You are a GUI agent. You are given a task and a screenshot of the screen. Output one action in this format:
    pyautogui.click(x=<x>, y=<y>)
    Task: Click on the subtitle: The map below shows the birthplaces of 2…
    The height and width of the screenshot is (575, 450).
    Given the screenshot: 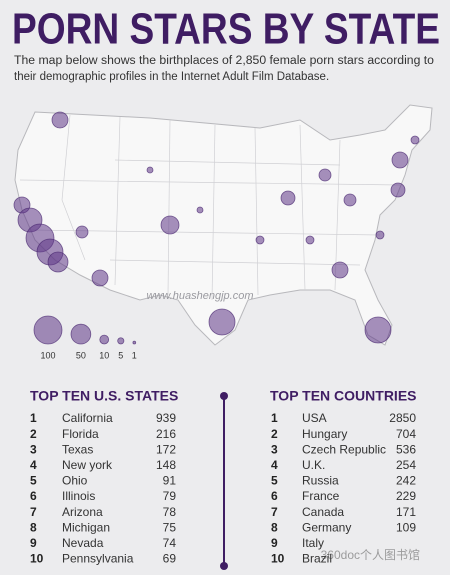 What is the action you would take?
    pyautogui.click(x=224, y=61)
    